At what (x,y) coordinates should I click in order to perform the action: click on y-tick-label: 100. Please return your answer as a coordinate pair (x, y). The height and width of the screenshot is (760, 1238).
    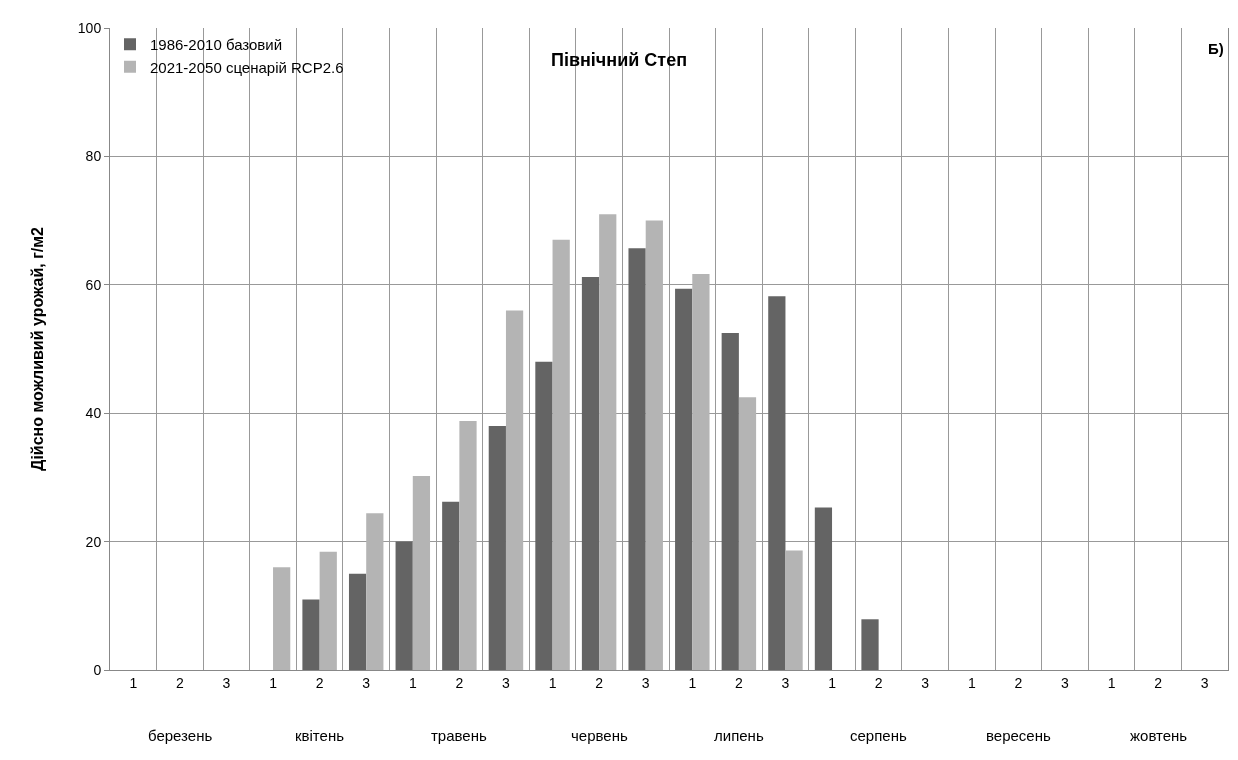
    Looking at the image, I should click on (89, 27).